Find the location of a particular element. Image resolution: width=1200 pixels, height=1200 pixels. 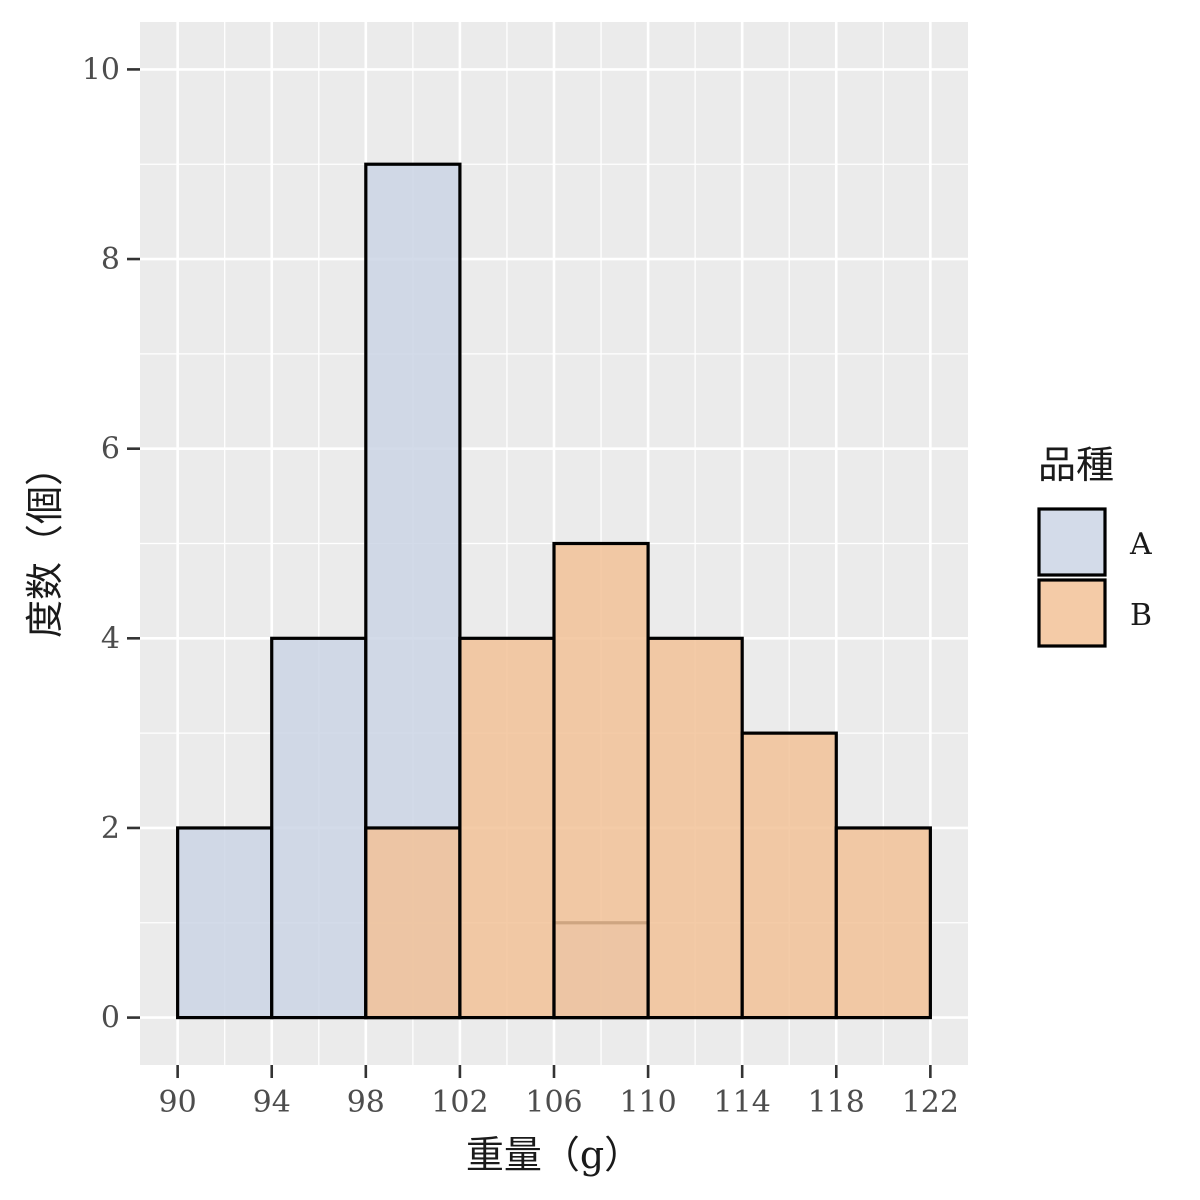

legend-label-B: B is located at coordinates (1141, 615).